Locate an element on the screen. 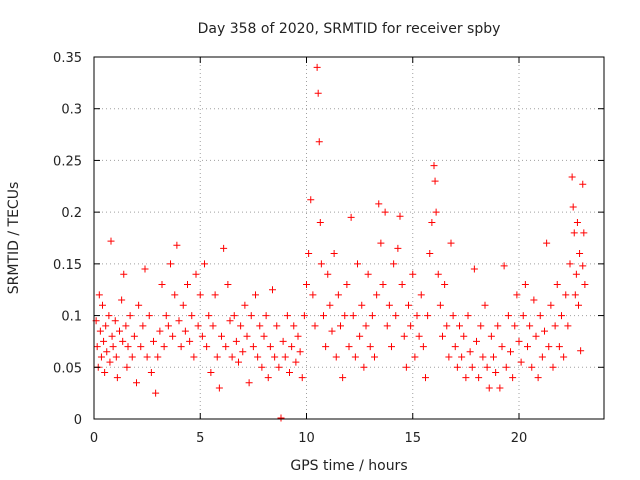 The image size is (640, 480). x-tick-labels: 0 5 10 15 20 is located at coordinates (308, 438).